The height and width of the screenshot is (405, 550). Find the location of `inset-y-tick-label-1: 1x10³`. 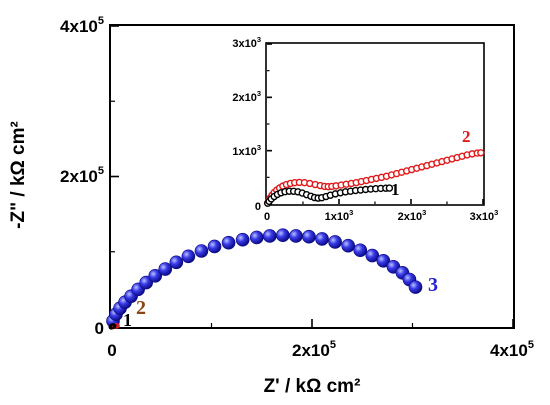

inset-y-tick-label-1: 1x10³ is located at coordinates (246, 150).